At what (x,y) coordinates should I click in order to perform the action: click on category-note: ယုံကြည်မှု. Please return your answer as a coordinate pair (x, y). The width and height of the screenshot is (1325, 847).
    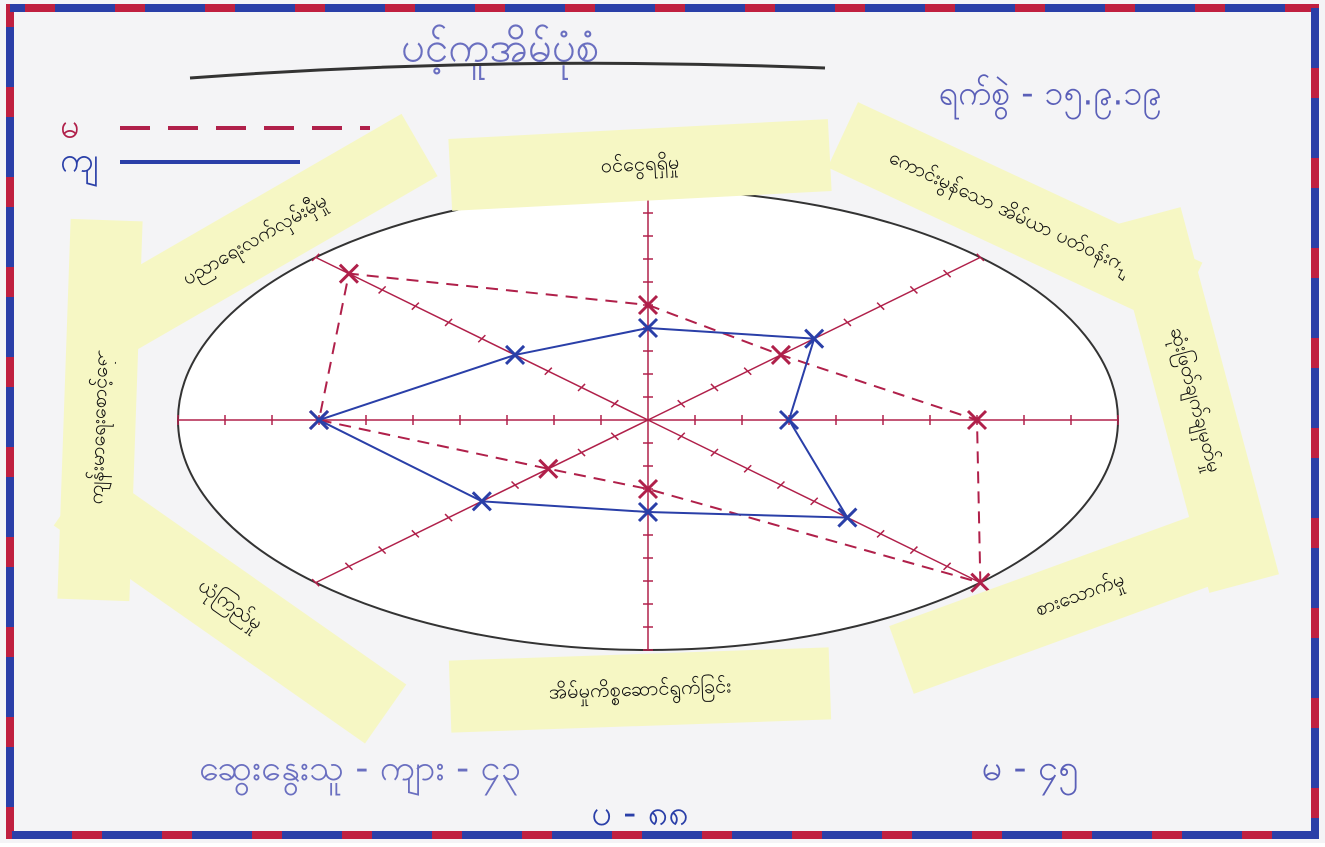
    Looking at the image, I should click on (230, 605).